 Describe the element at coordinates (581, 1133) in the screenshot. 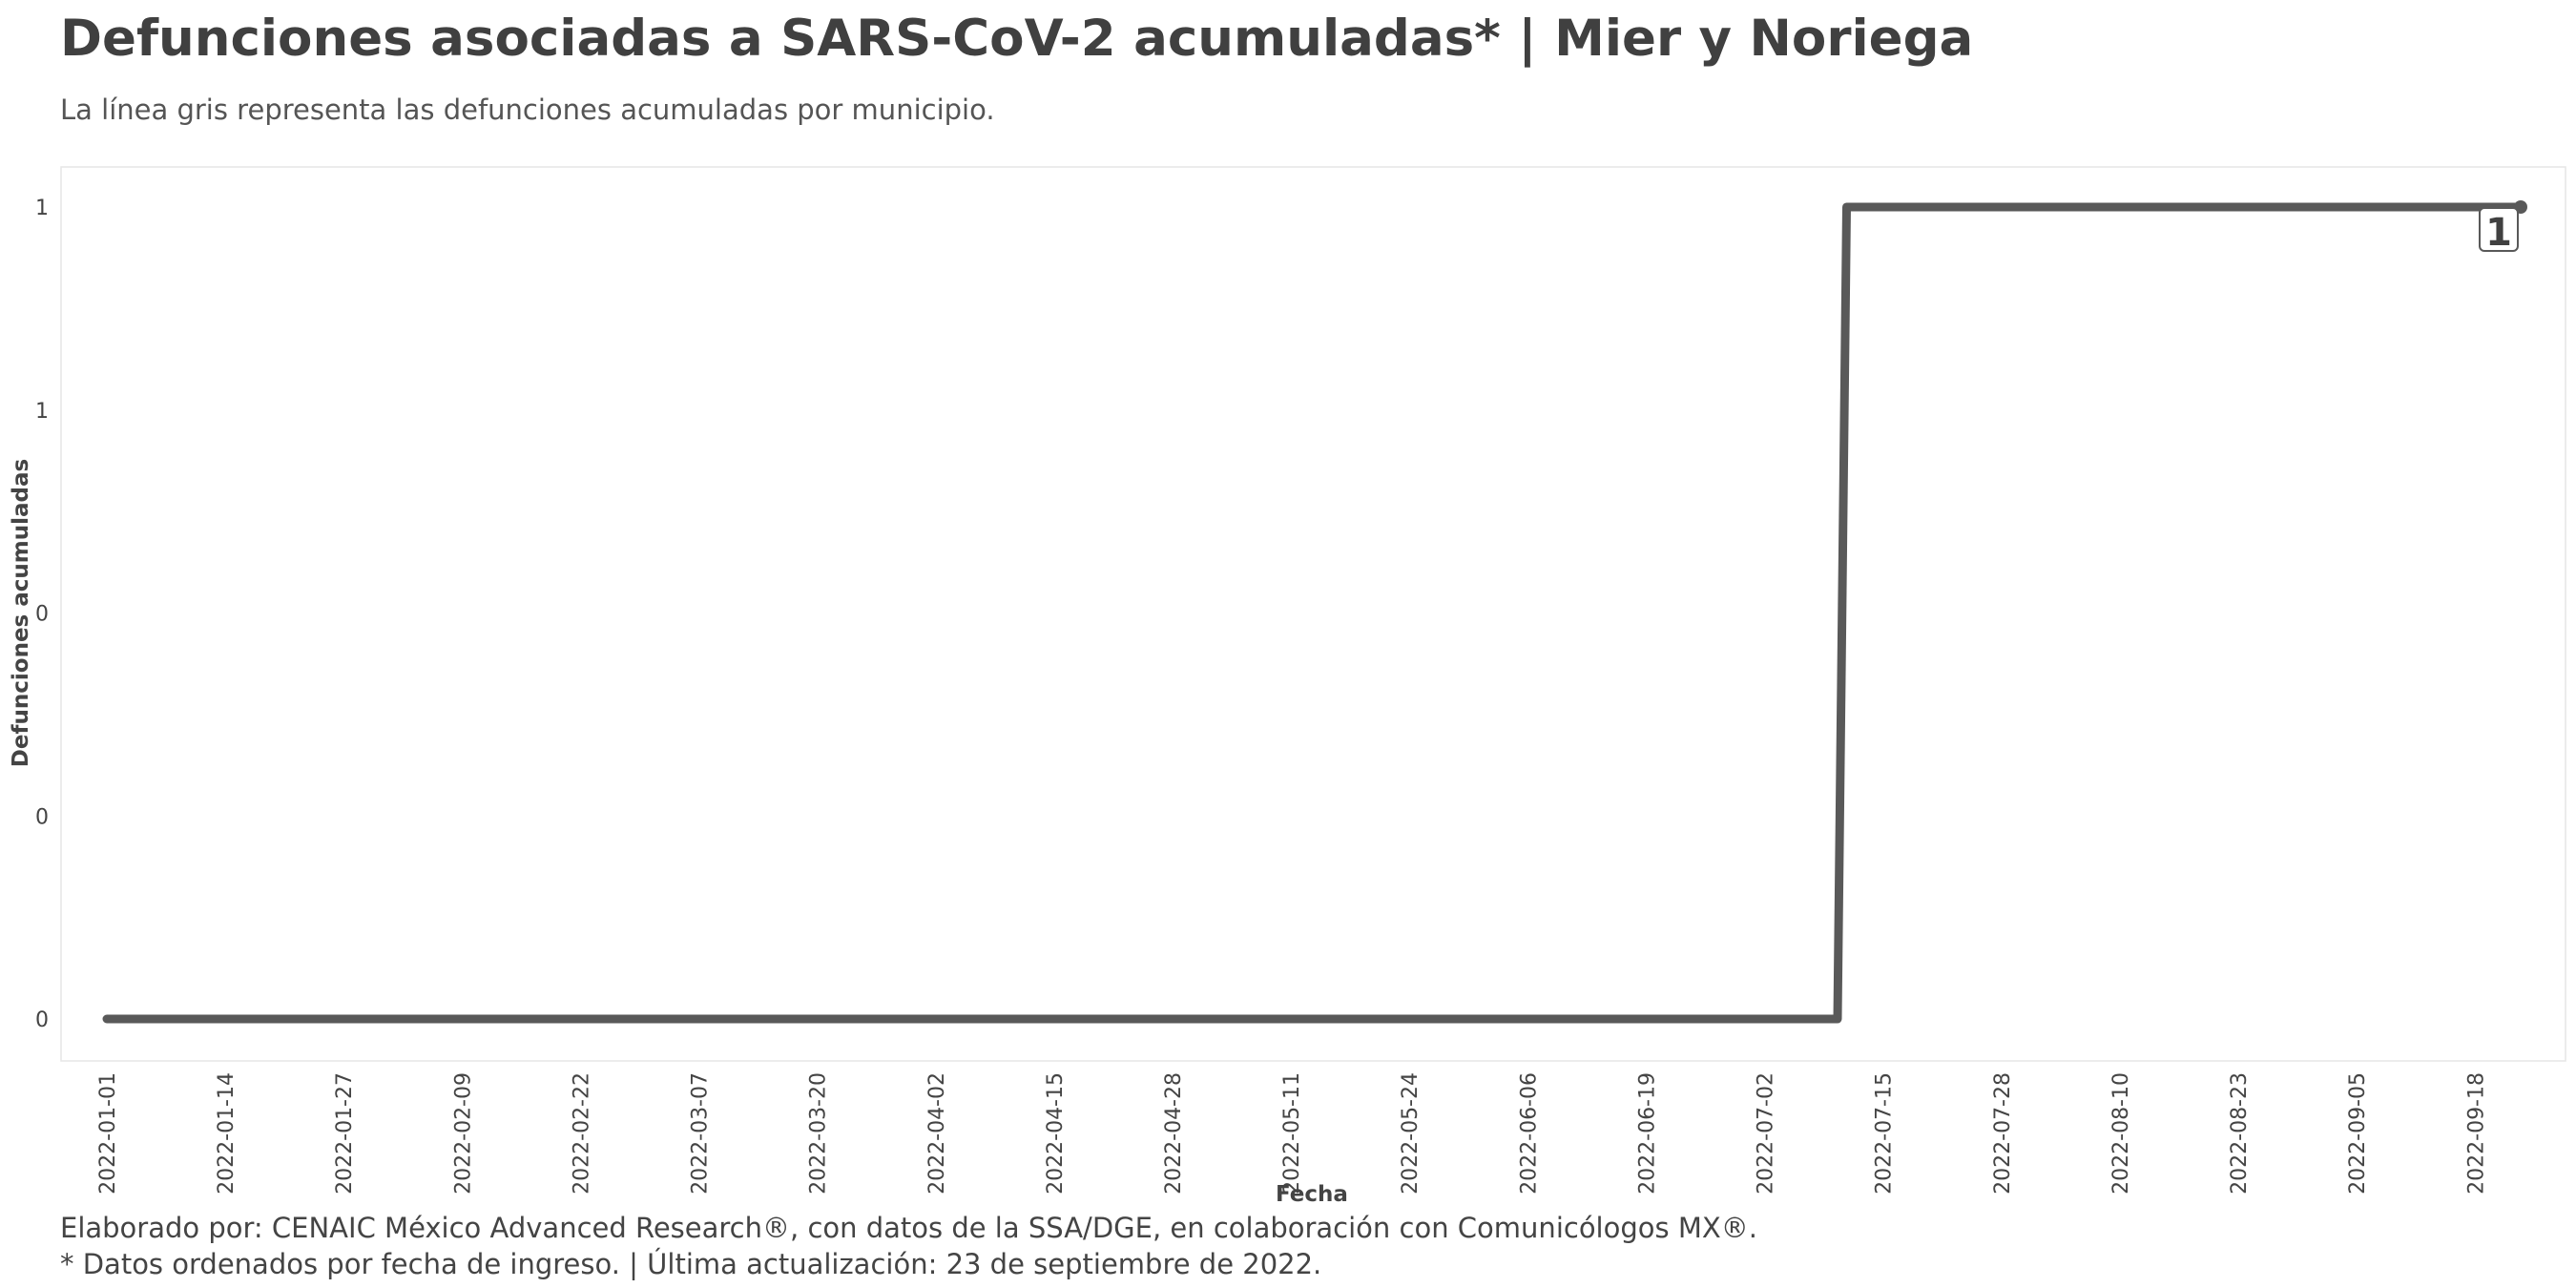

I see `x-tick-label: 2022-02-22` at that location.